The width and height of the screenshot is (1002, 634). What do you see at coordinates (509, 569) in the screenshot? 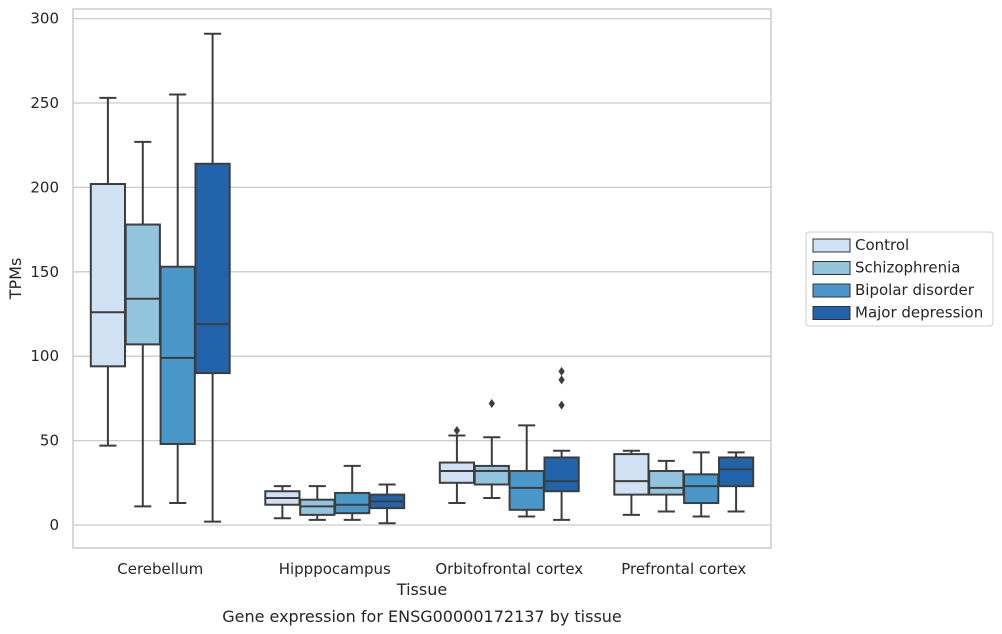
I see `x-tick-label: Orbitofrontal cortex` at bounding box center [509, 569].